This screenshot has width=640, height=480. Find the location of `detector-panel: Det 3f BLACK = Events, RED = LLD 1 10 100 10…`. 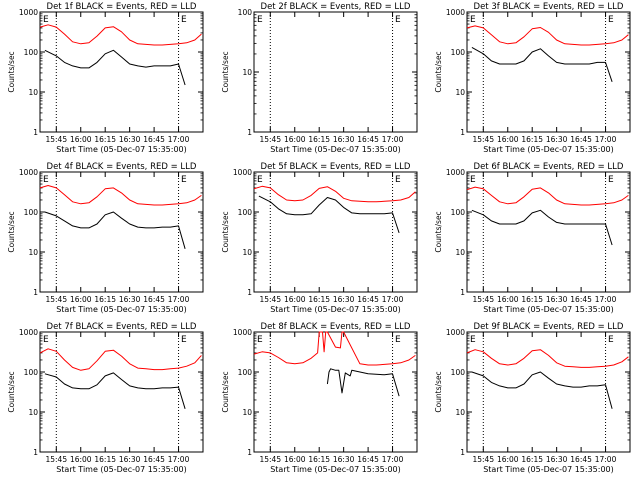

detector-panel: Det 3f BLACK = Events, RED = LLD 1 10 100 10… is located at coordinates (532, 78).